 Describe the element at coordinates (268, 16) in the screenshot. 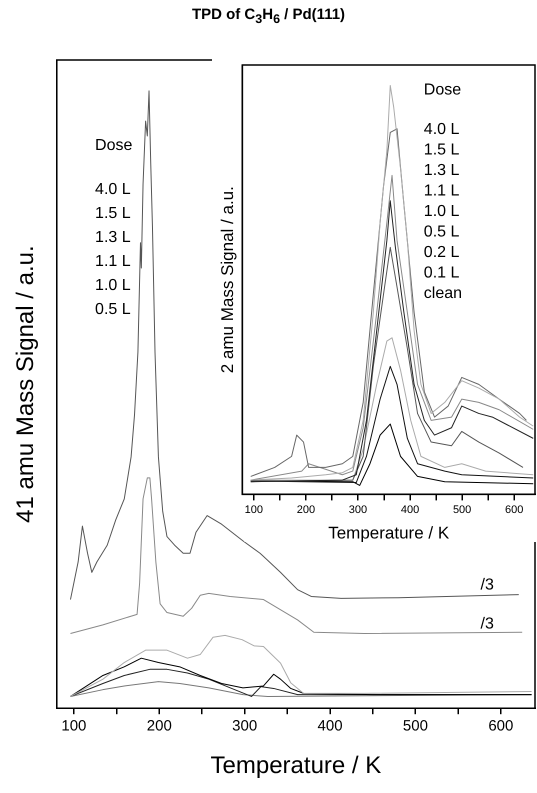

I see `chart-title: TPD of C$_{3}$H$_{6}$ / Pd(111)` at that location.